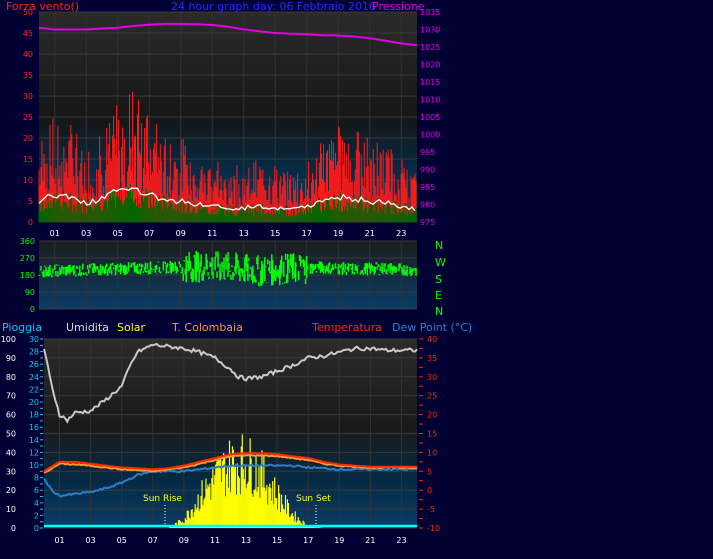 The height and width of the screenshot is (559, 713). Describe the element at coordinates (162, 499) in the screenshot. I see `sun-rise-label: Sun Rise` at that location.